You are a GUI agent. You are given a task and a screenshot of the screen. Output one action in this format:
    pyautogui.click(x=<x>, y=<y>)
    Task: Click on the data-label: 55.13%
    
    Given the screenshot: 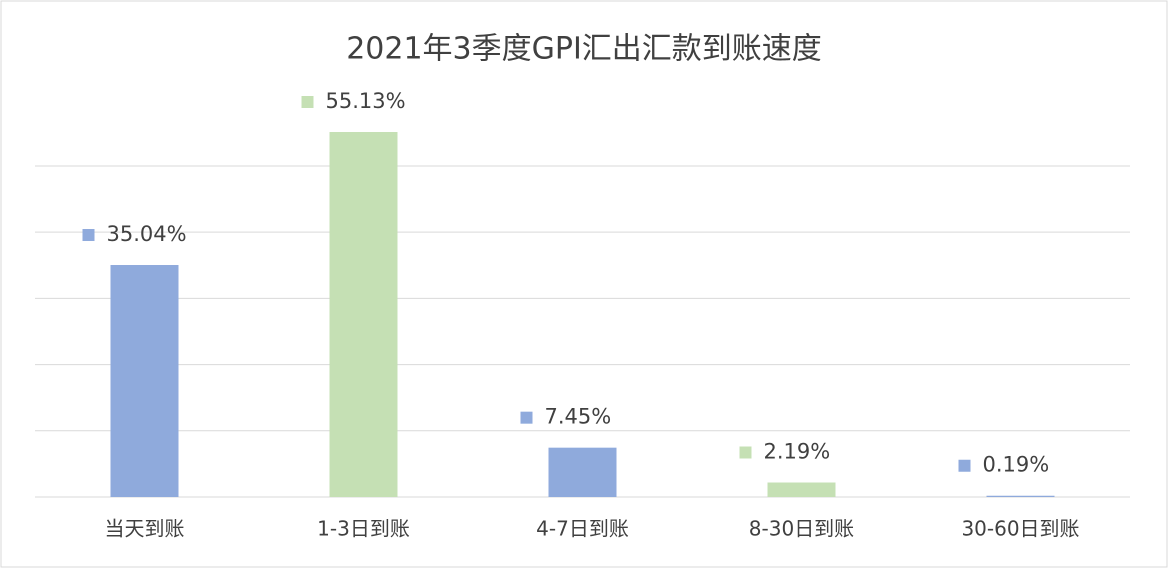 What is the action you would take?
    pyautogui.click(x=366, y=101)
    